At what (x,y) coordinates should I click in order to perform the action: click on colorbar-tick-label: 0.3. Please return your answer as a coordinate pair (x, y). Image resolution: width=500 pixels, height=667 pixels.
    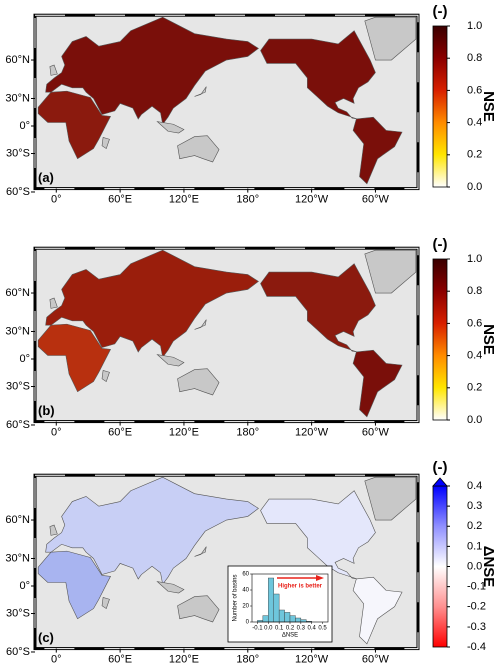
    Looking at the image, I should click on (474, 506).